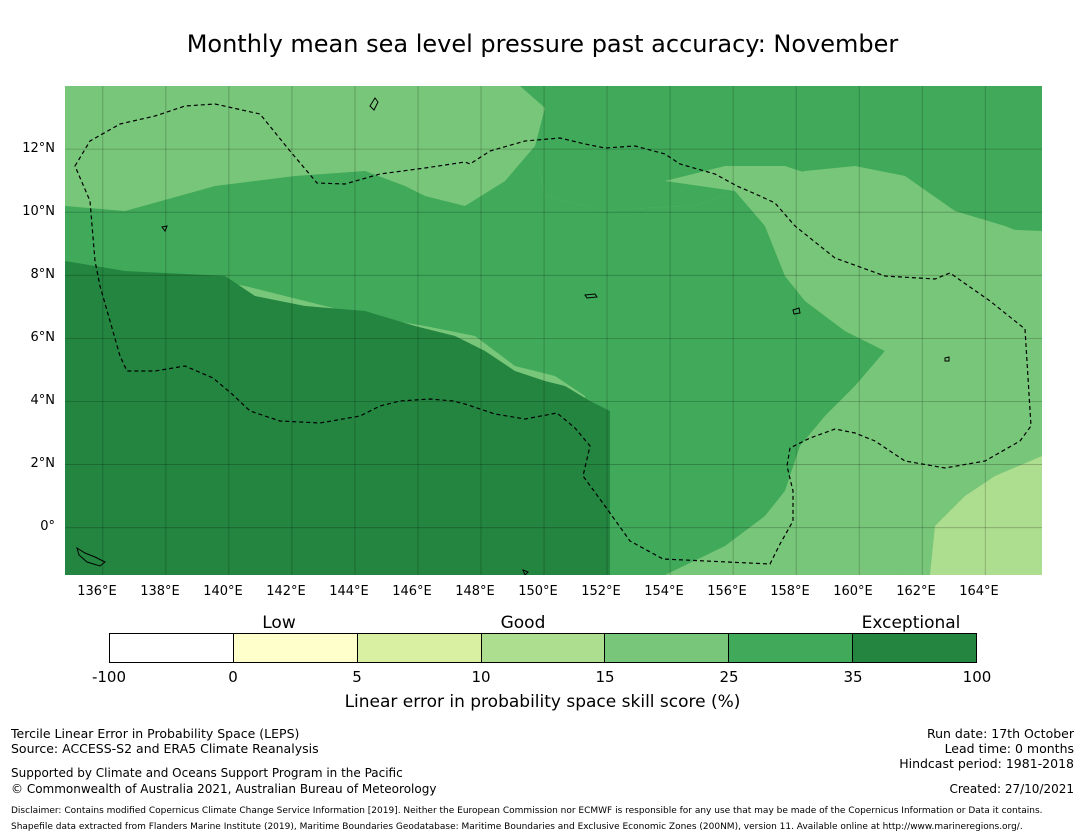 This screenshot has width=1085, height=839. What do you see at coordinates (43, 274) in the screenshot?
I see `lat-label: 8°N` at bounding box center [43, 274].